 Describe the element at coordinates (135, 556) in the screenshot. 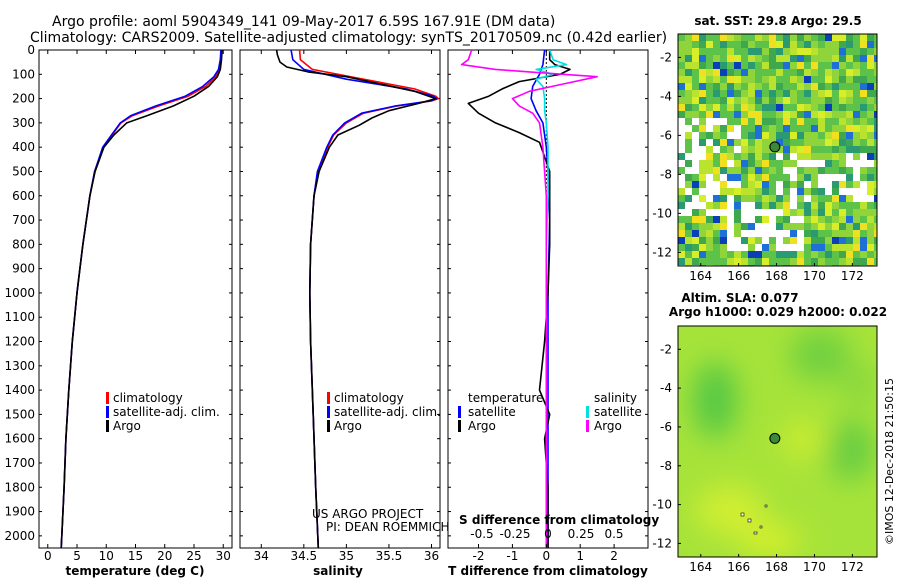

I see `x-tick-label: 15` at that location.